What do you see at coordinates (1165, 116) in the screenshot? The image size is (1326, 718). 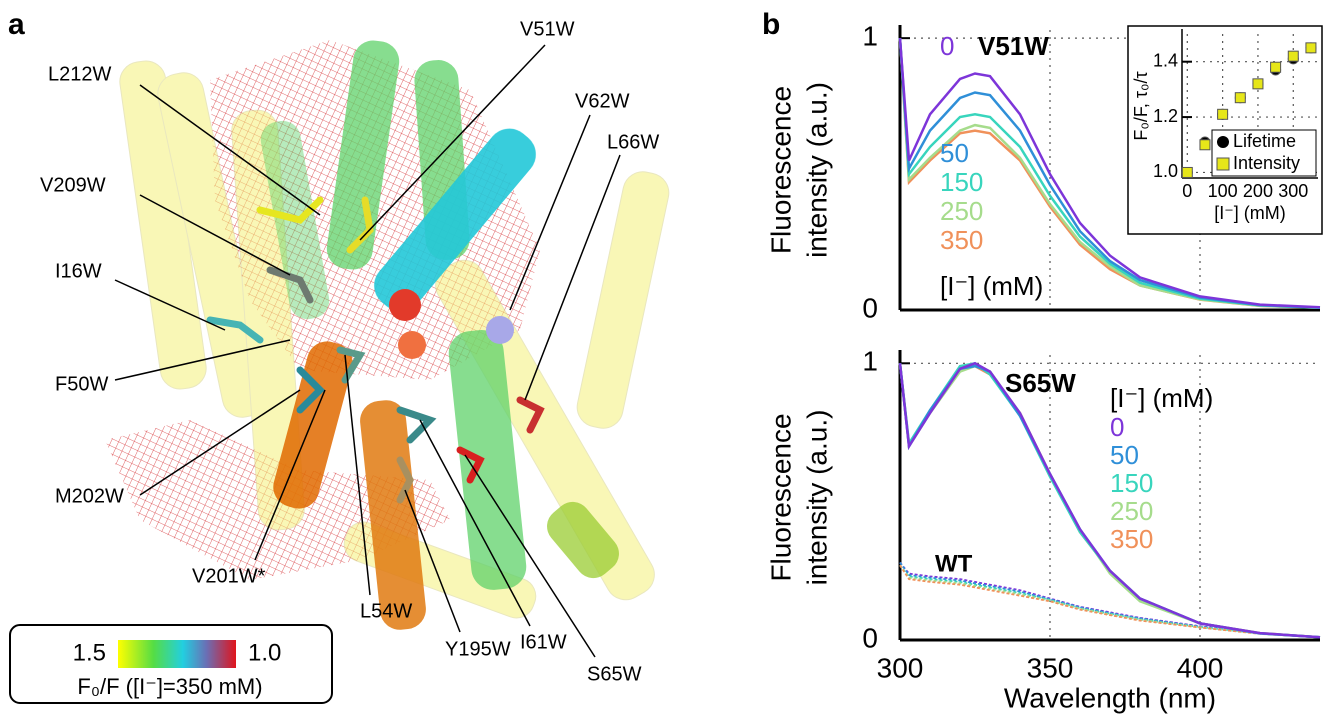 I see `y-tick-label: 1.2` at bounding box center [1165, 116].